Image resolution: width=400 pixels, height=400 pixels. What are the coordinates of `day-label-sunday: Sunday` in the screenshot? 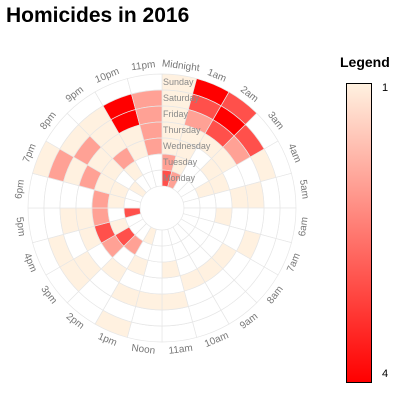 It's located at (178, 82).